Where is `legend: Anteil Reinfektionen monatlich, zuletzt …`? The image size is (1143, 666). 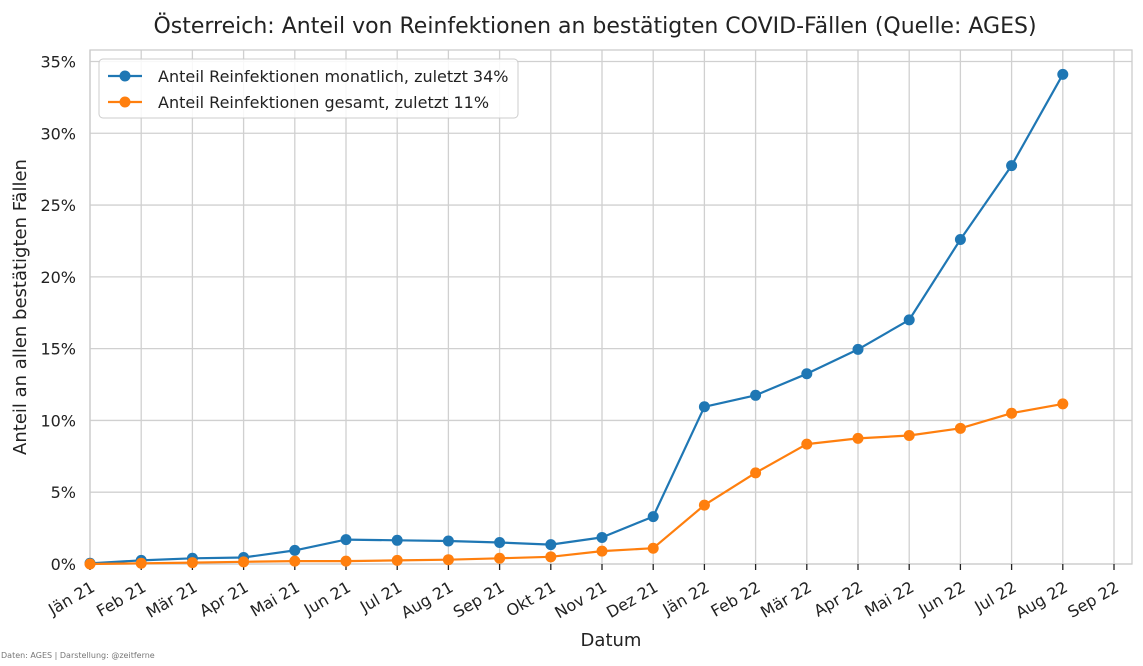 legend: Anteil Reinfektionen monatlich, zuletzt … is located at coordinates (308, 88).